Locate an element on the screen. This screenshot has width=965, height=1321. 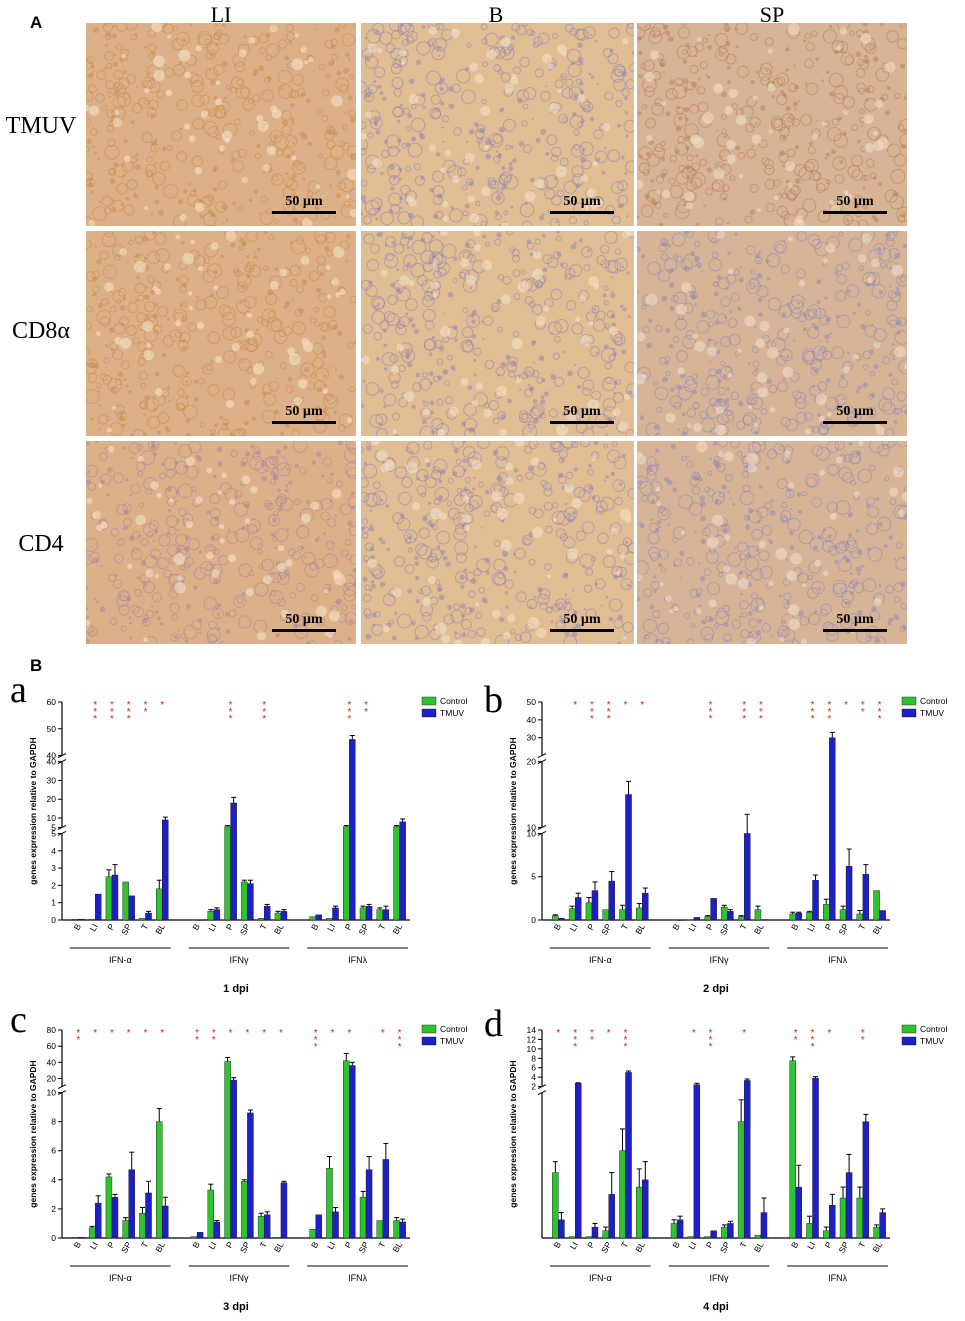
scale-bar: 50 µm is located at coordinates (304, 414).